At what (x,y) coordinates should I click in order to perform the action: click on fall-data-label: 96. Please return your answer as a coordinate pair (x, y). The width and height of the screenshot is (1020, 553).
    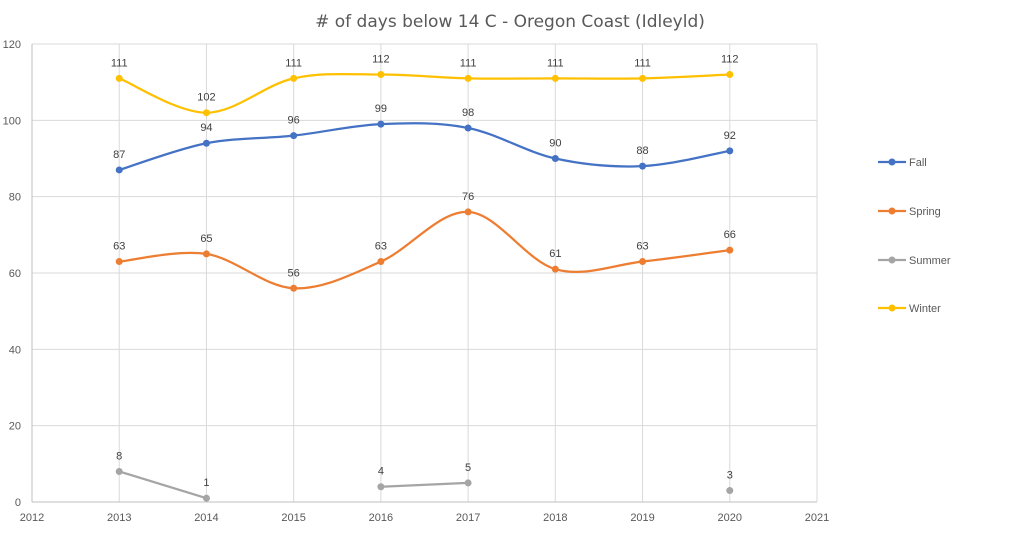
    Looking at the image, I should click on (294, 121).